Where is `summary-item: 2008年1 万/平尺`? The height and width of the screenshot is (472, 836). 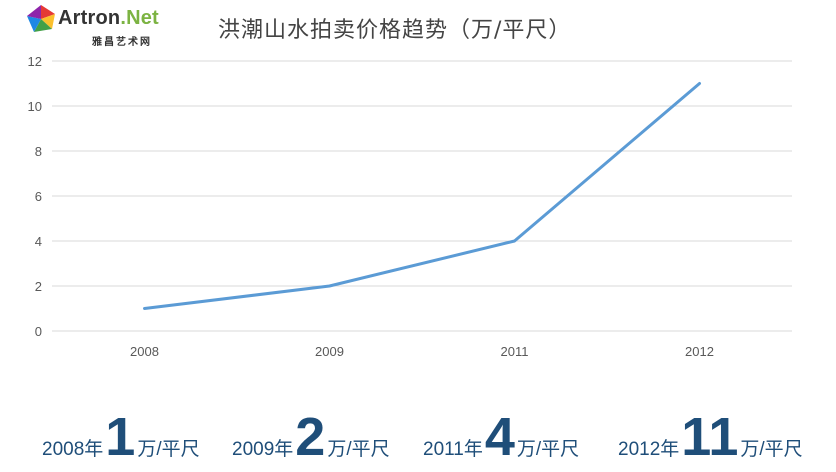
summary-item: 2008年1 万/平尺 is located at coordinates (121, 437).